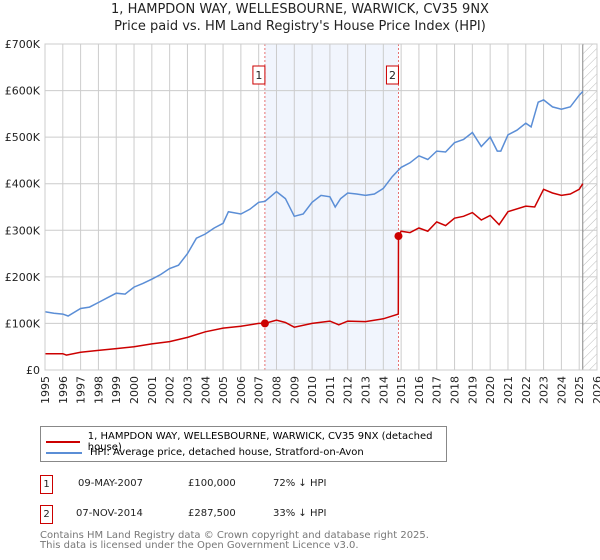 This screenshot has width=600, height=560. Describe the element at coordinates (152, 390) in the screenshot. I see `x-tick-label: 2001` at that location.